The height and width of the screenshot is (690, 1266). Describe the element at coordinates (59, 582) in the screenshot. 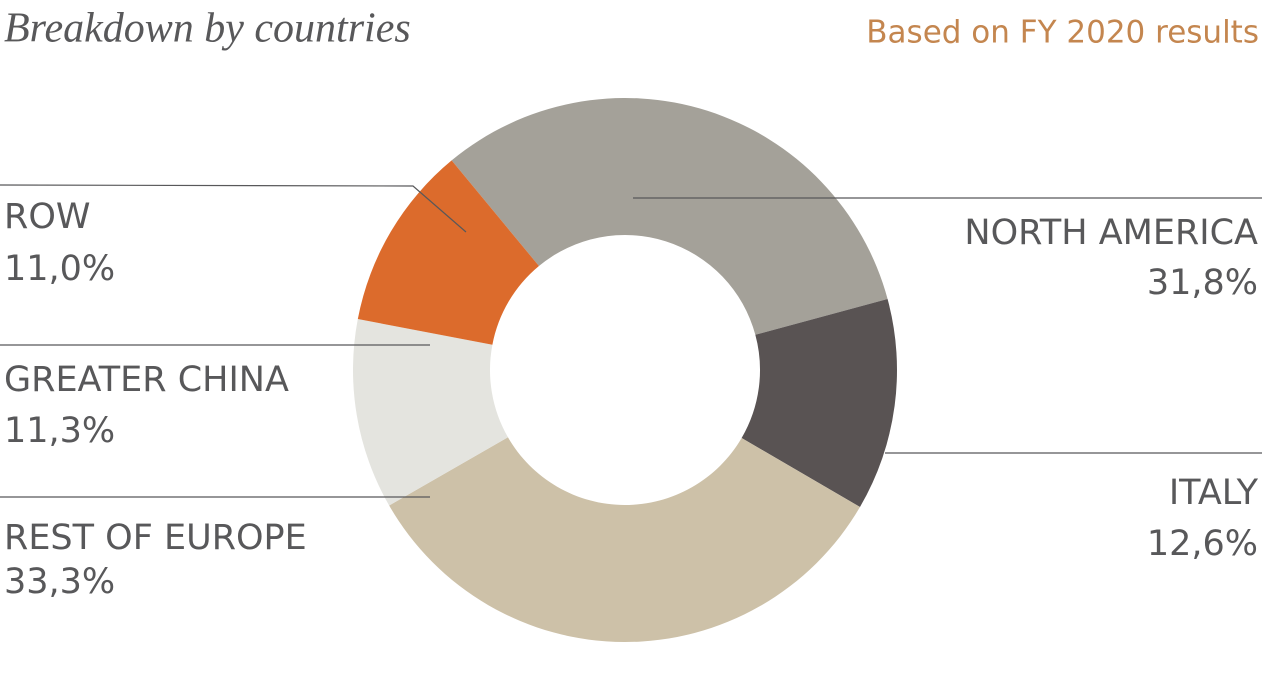

I see `value-label: 33,3%` at that location.